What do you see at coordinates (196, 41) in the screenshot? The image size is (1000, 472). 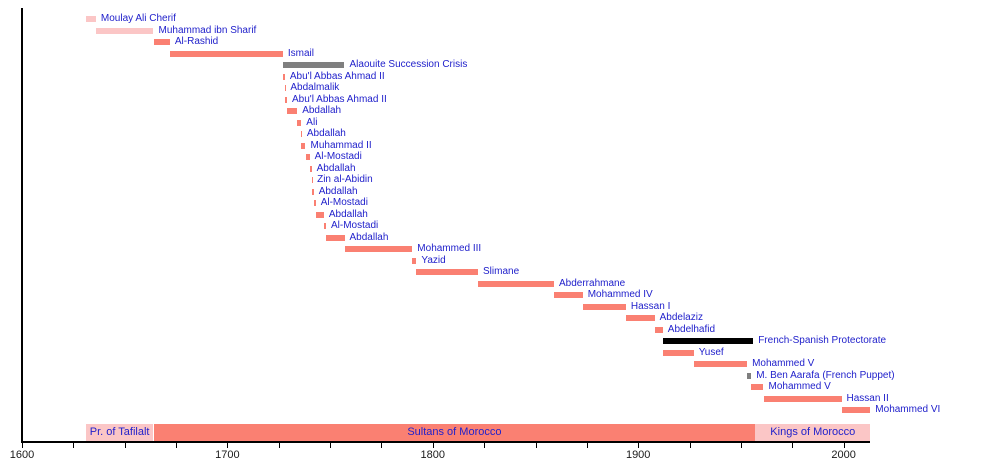 I see `ruler-label: Al-Rashid` at bounding box center [196, 41].